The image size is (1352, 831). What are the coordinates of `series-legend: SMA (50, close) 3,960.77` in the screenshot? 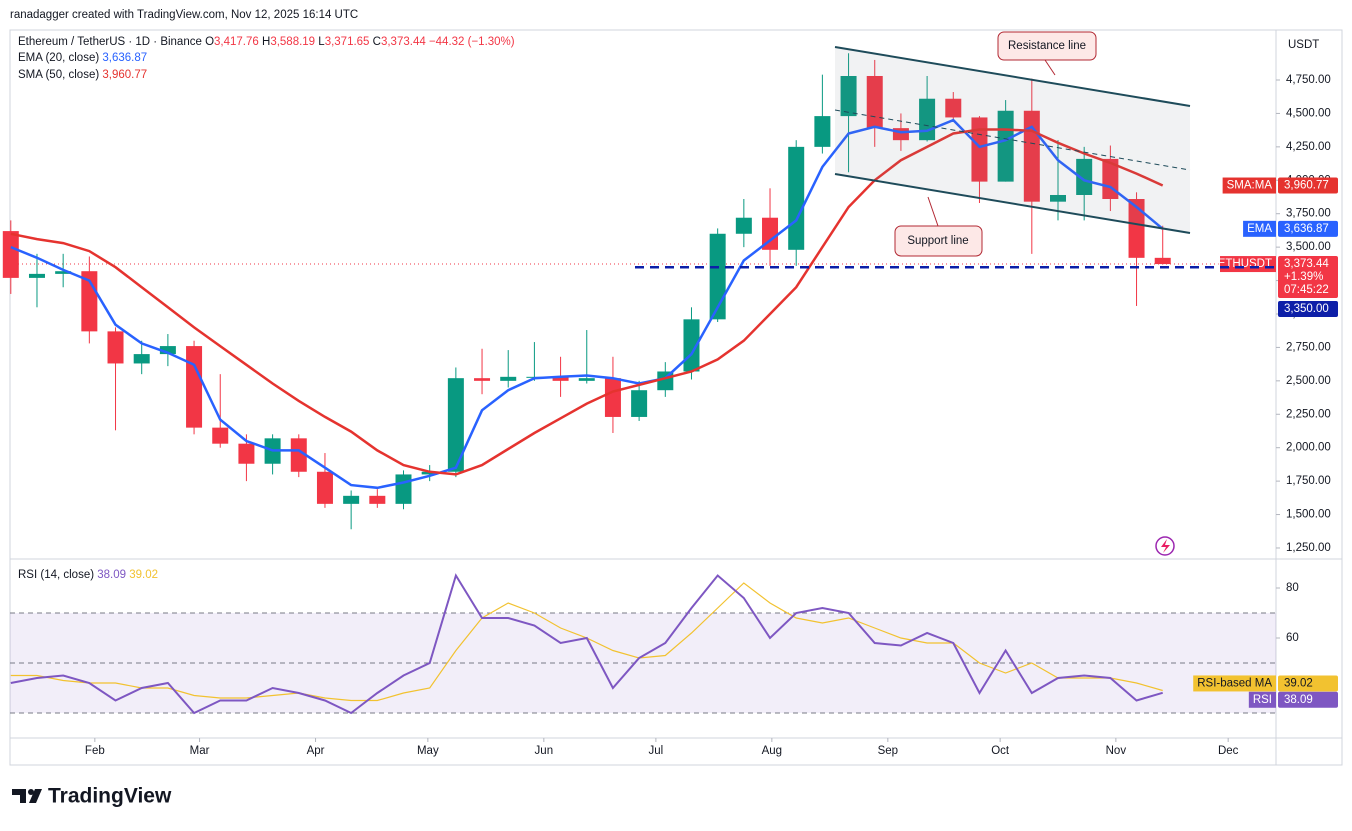 It's located at (82, 75).